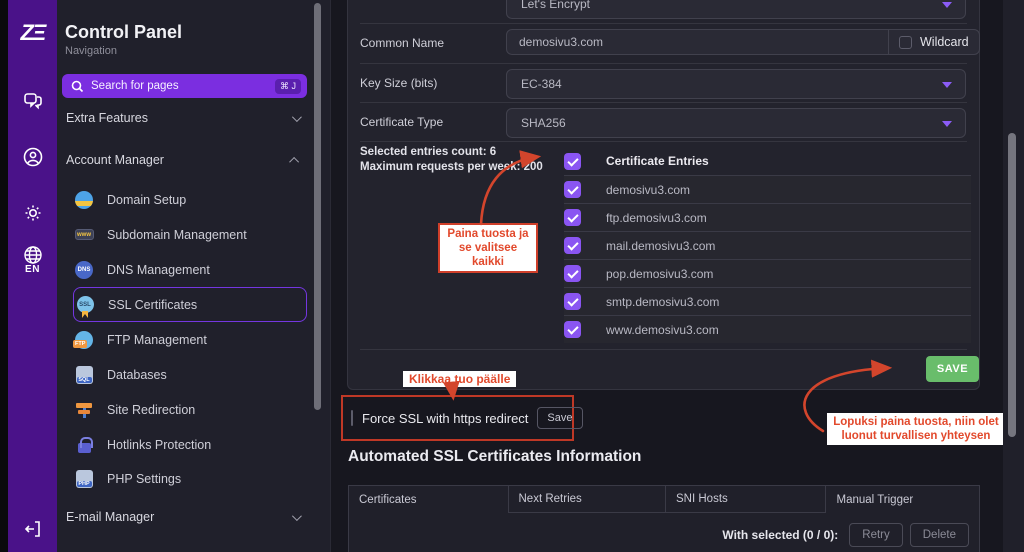 This screenshot has height=552, width=1024. Describe the element at coordinates (352, 418) in the screenshot. I see `force-ssl-checkbox` at that location.